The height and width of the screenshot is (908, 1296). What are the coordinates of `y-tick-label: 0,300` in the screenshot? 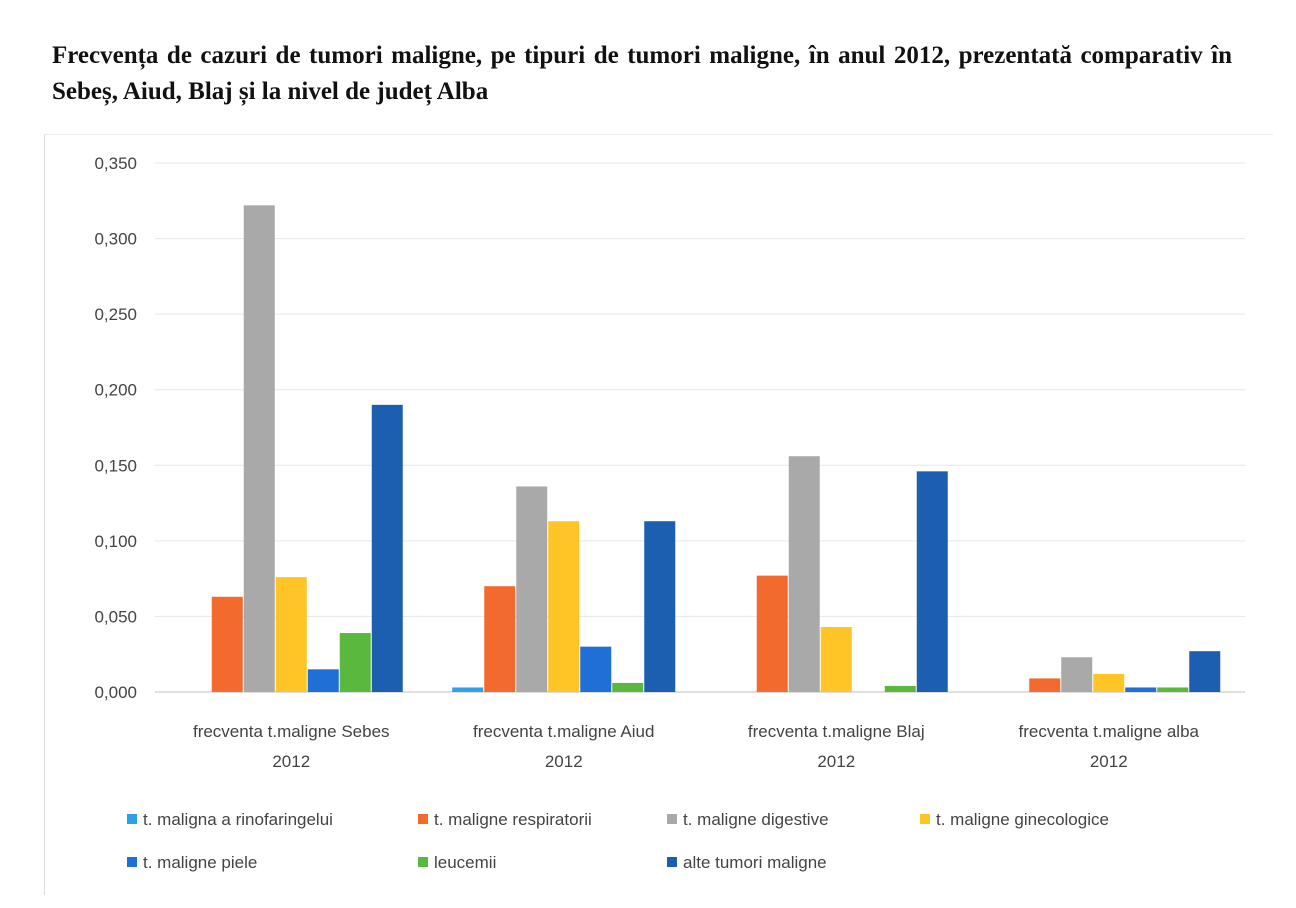 It's located at (115, 239).